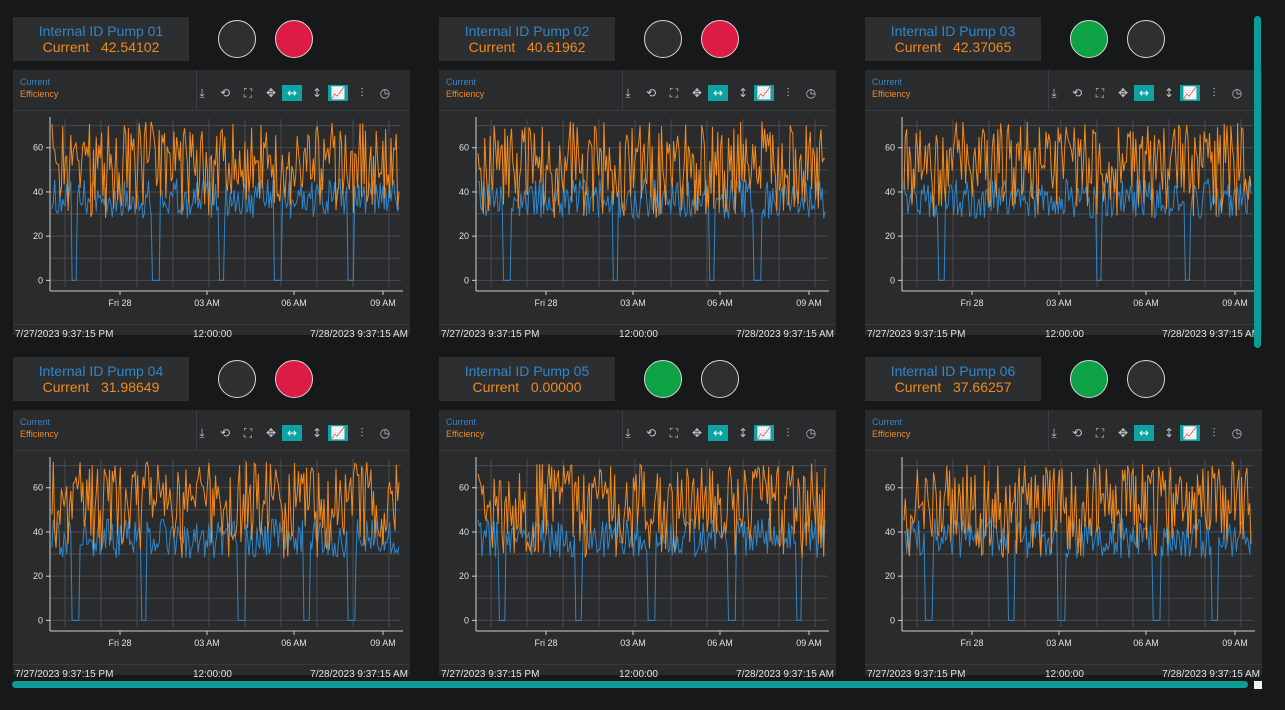  I want to click on horizontal-scrollbar, so click(631, 685).